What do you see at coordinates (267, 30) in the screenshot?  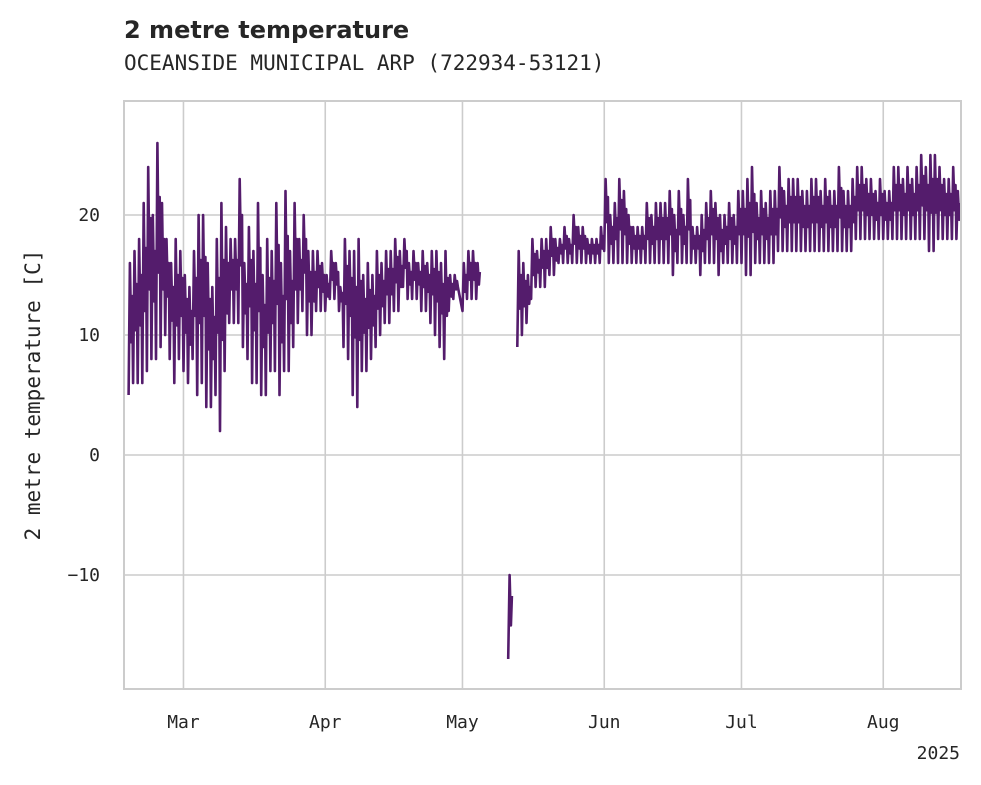 I see `chart-title: 2 metre temperature` at bounding box center [267, 30].